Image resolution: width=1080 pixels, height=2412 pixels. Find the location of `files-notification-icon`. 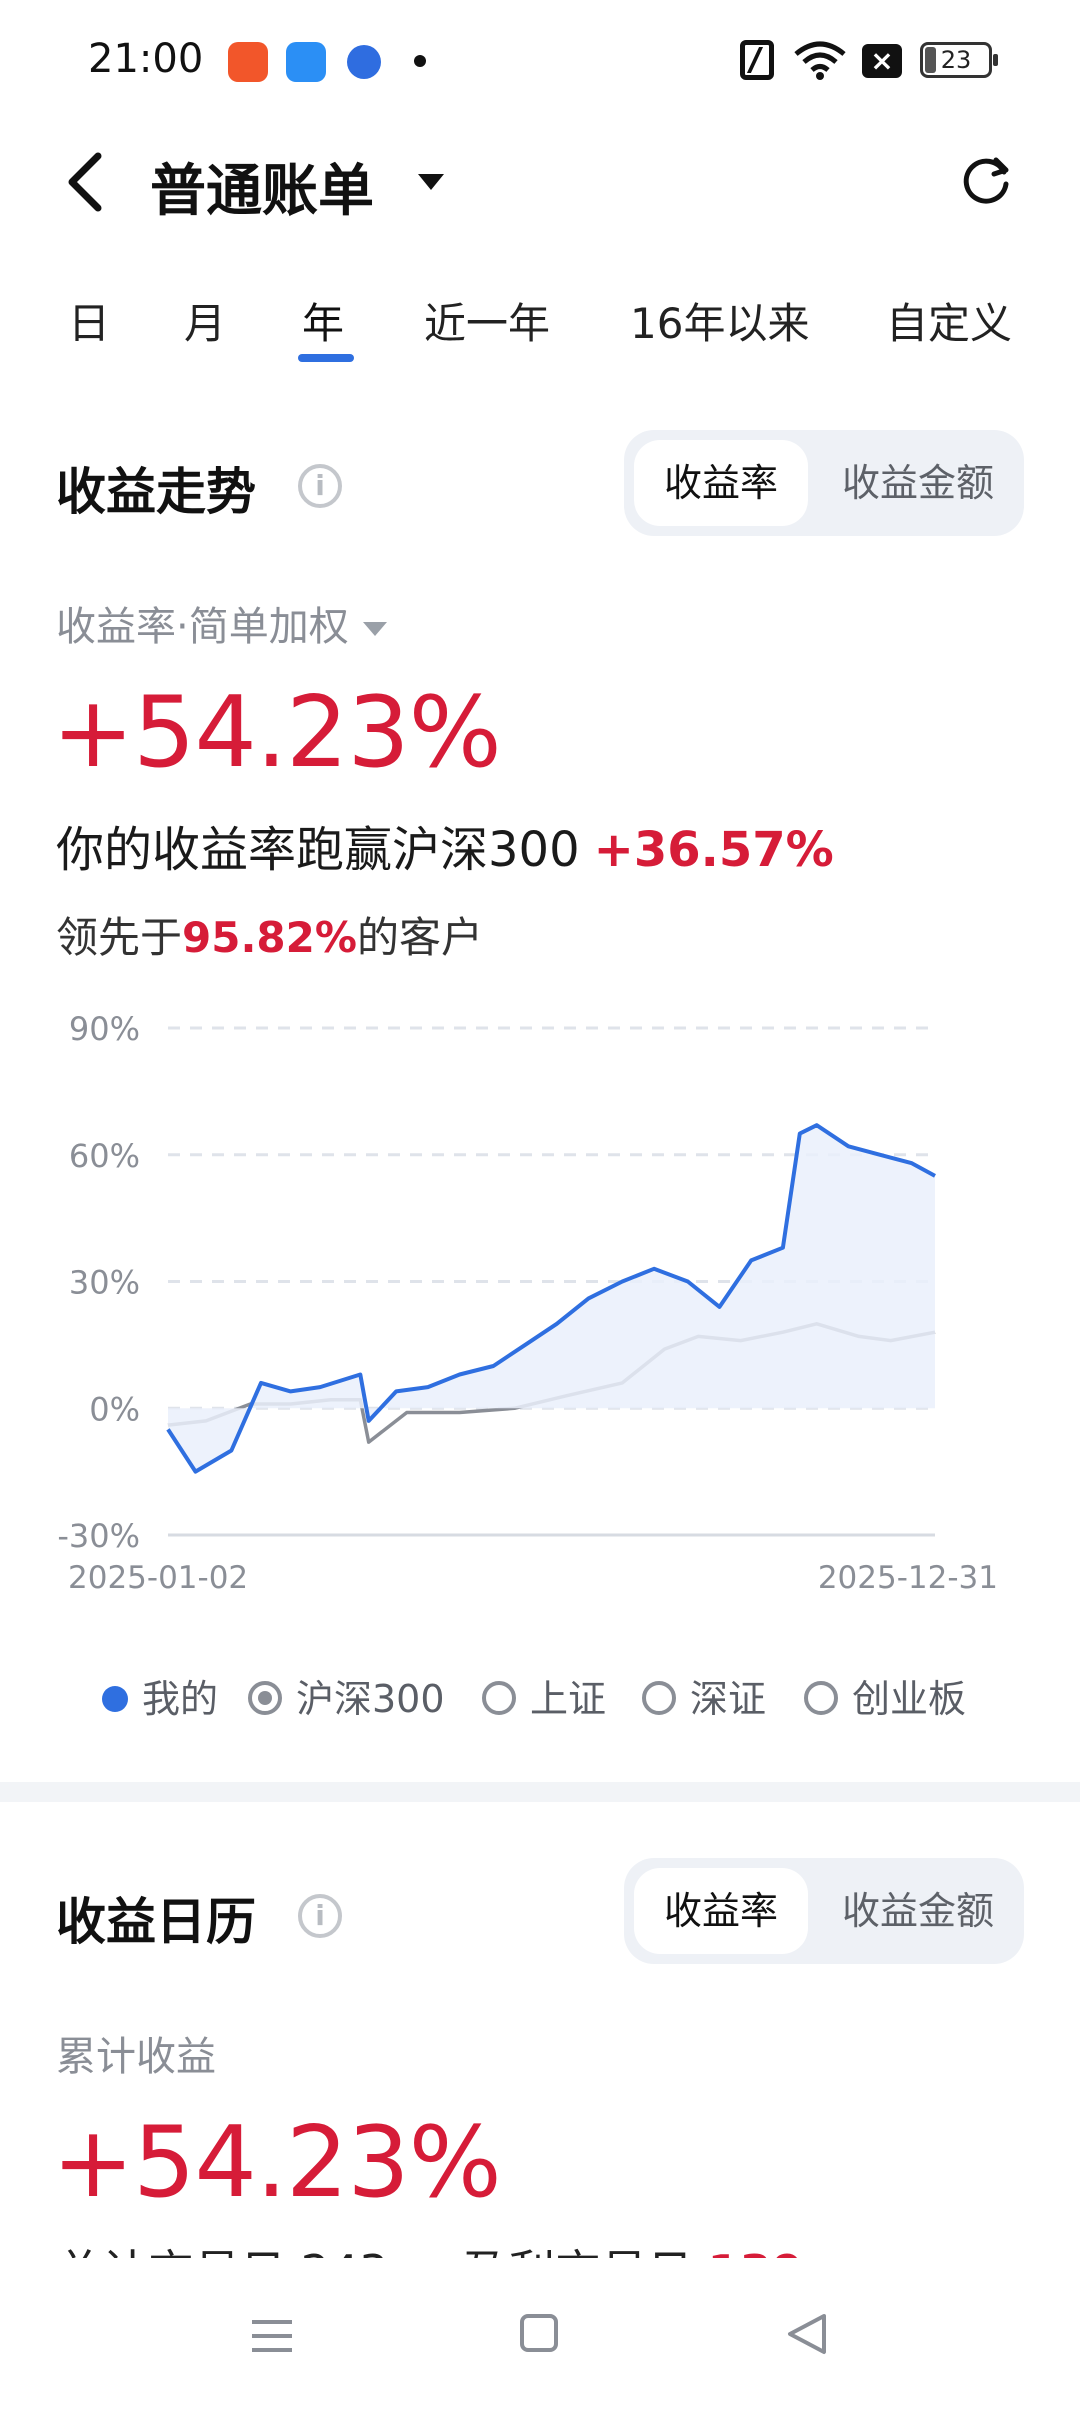

files-notification-icon is located at coordinates (306, 62).